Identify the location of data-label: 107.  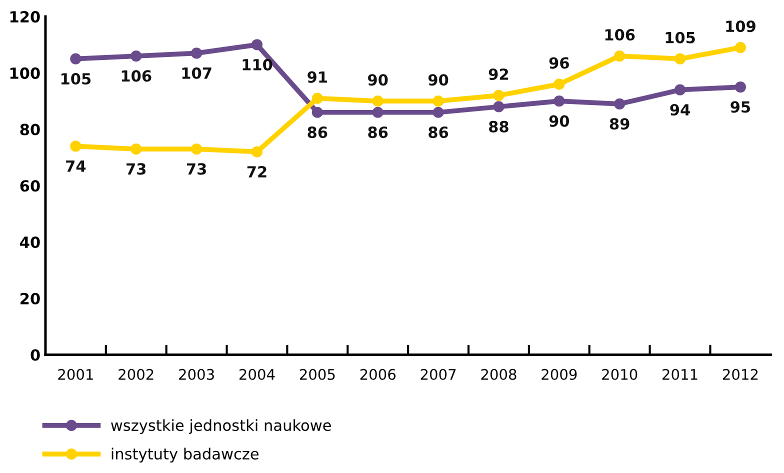
(197, 73).